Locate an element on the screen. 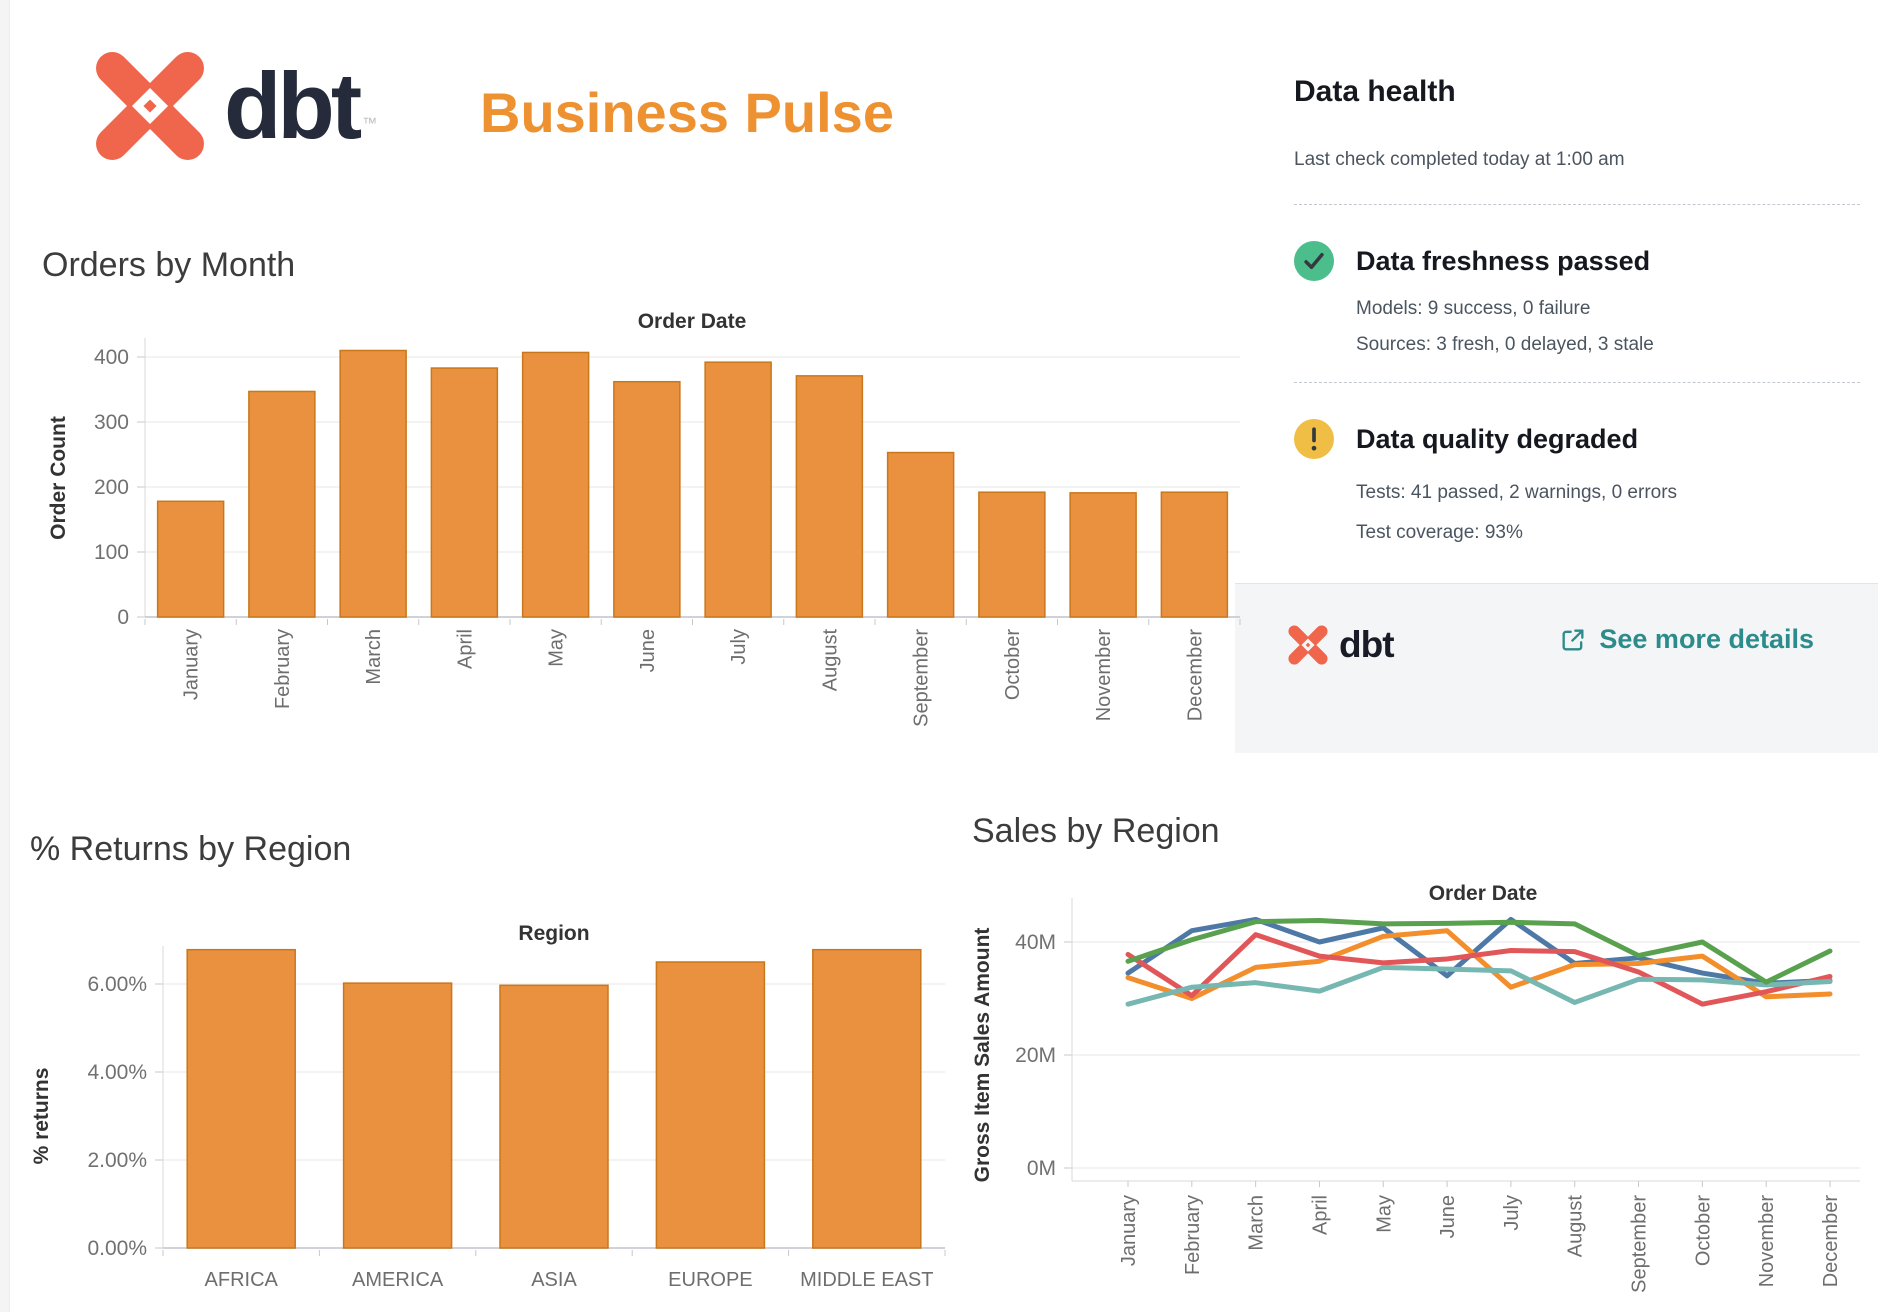 The image size is (1878, 1312). bar-April is located at coordinates (464, 492).